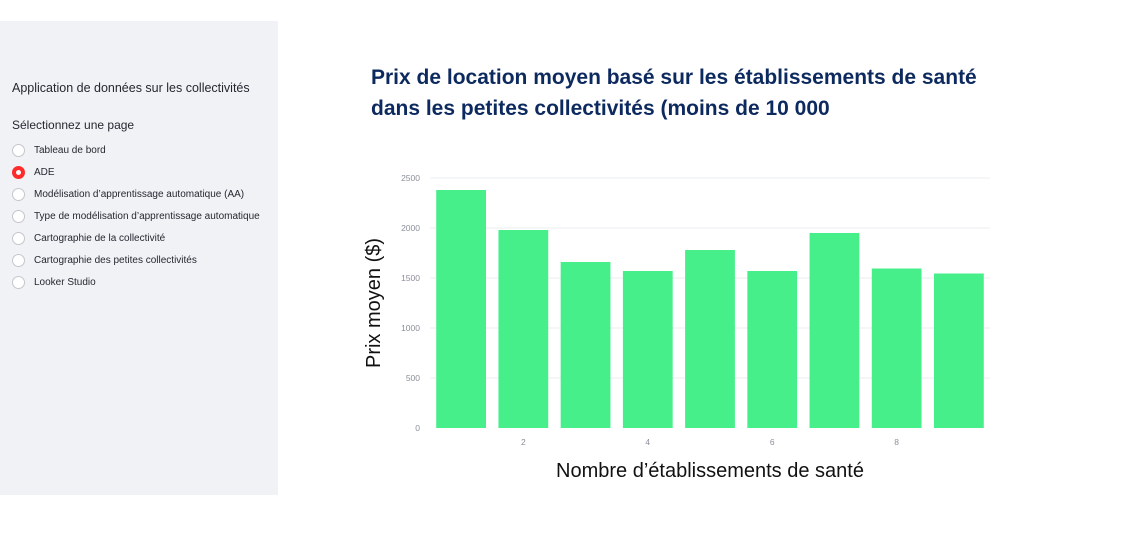 The width and height of the screenshot is (1125, 537). Describe the element at coordinates (18, 172) in the screenshot. I see `radio-selected-icon` at that location.